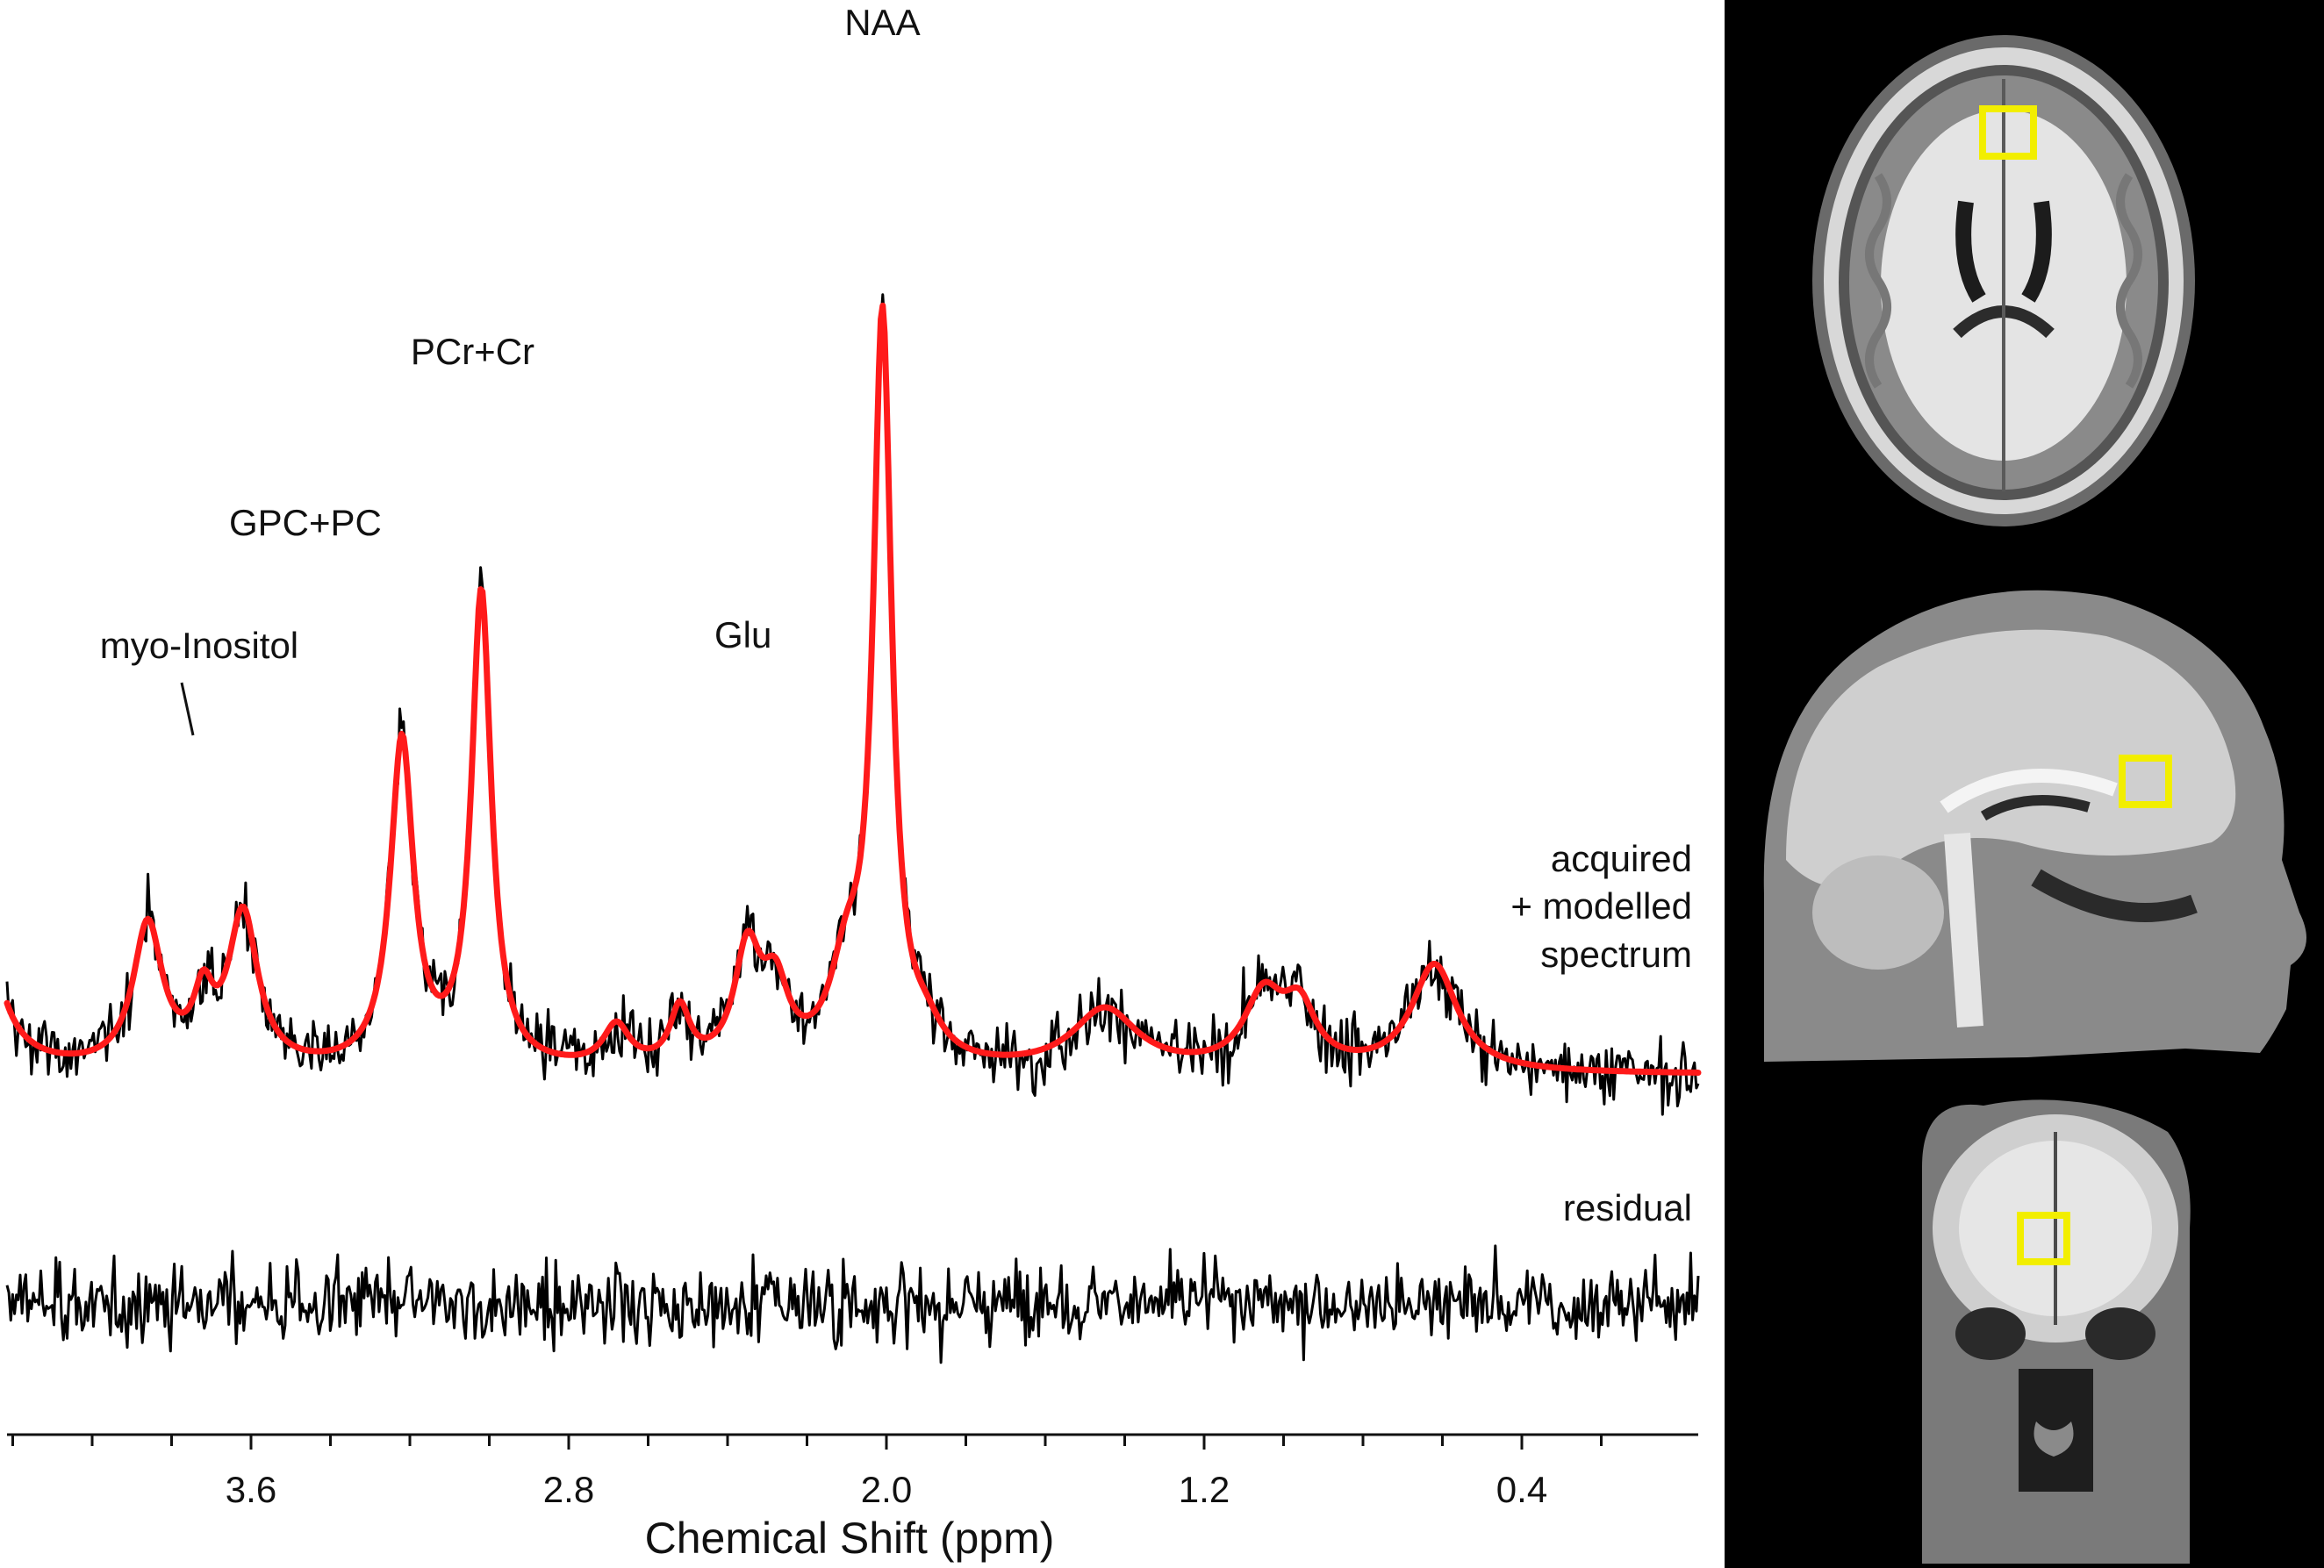  What do you see at coordinates (251, 1489) in the screenshot?
I see `x-tick-label: 3.6` at bounding box center [251, 1489].